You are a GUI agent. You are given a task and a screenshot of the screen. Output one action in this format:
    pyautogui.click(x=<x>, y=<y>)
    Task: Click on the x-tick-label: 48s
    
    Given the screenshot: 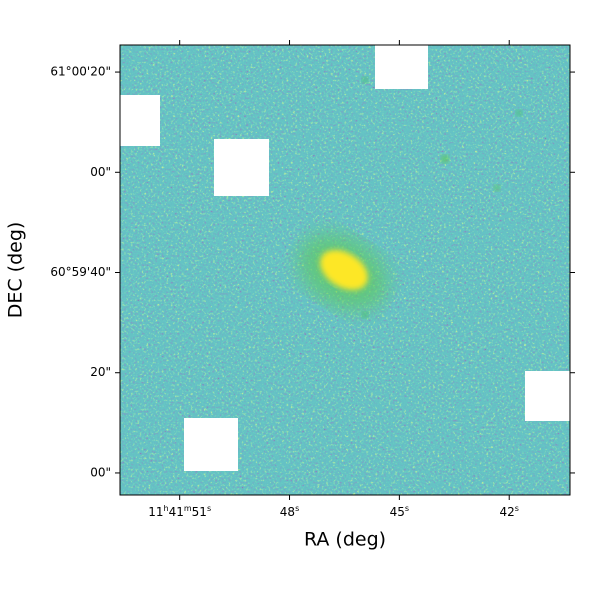 What is the action you would take?
    pyautogui.click(x=289, y=511)
    